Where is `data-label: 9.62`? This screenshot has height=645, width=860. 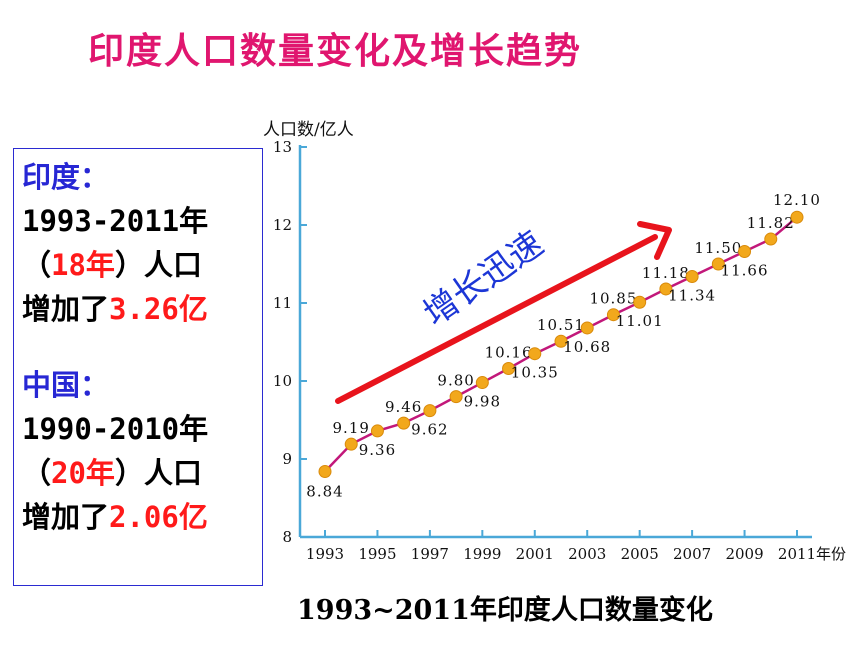 data-label: 9.62 is located at coordinates (429, 430).